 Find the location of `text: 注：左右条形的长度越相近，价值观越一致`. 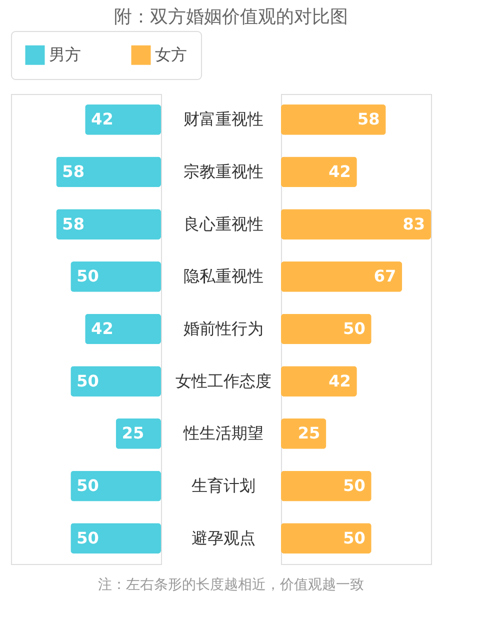

text: 注：左右条形的长度越相近，价值观越一致 is located at coordinates (231, 585).